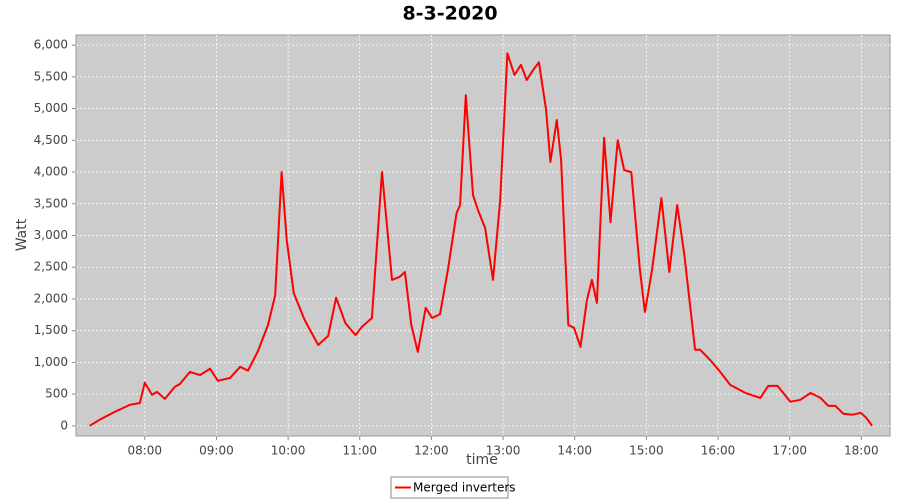 This screenshot has height=500, width=900. I want to click on x-tick-label: 16:00, so click(718, 451).